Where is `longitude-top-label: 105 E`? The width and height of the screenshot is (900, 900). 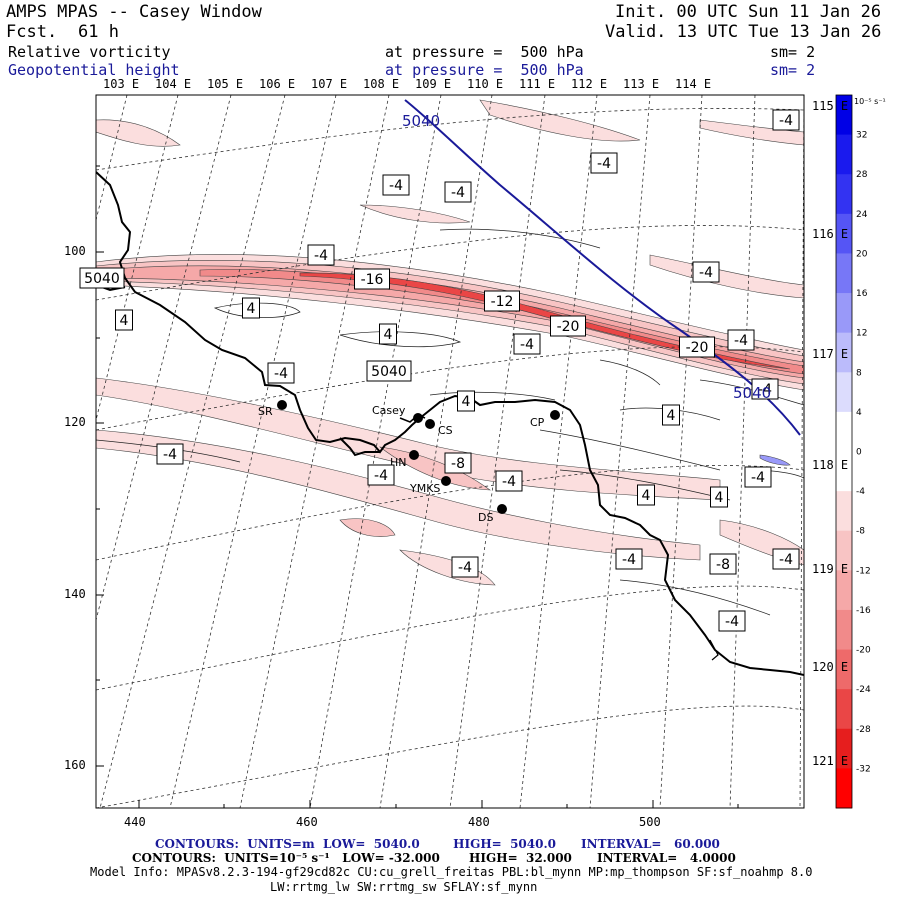 longitude-top-label: 105 E is located at coordinates (225, 84).